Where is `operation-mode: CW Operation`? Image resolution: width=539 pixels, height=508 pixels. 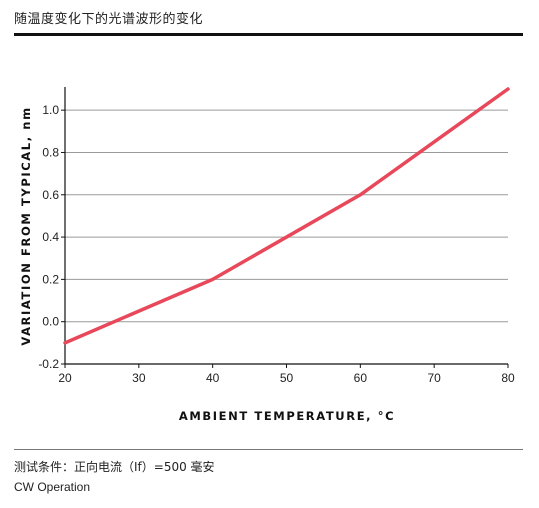 operation-mode: CW Operation is located at coordinates (52, 487).